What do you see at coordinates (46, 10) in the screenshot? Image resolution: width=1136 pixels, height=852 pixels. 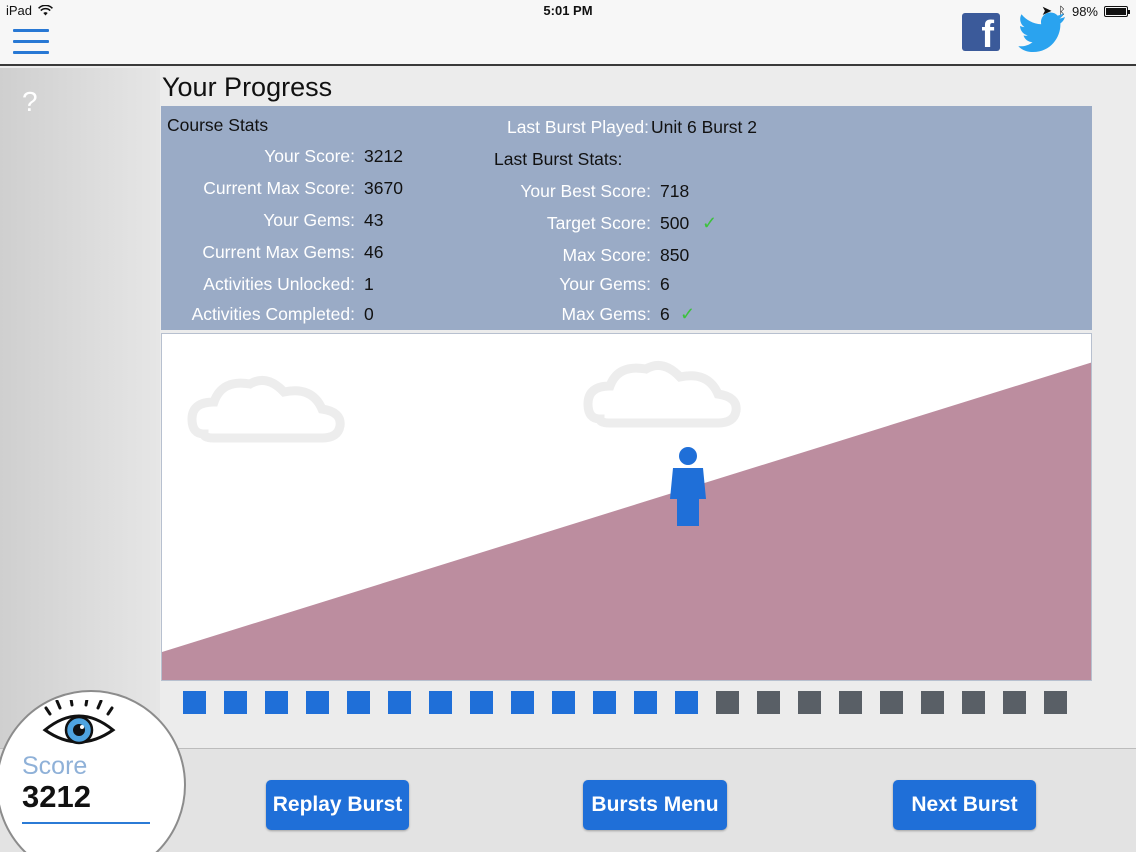 I see `wifi-icon` at bounding box center [46, 10].